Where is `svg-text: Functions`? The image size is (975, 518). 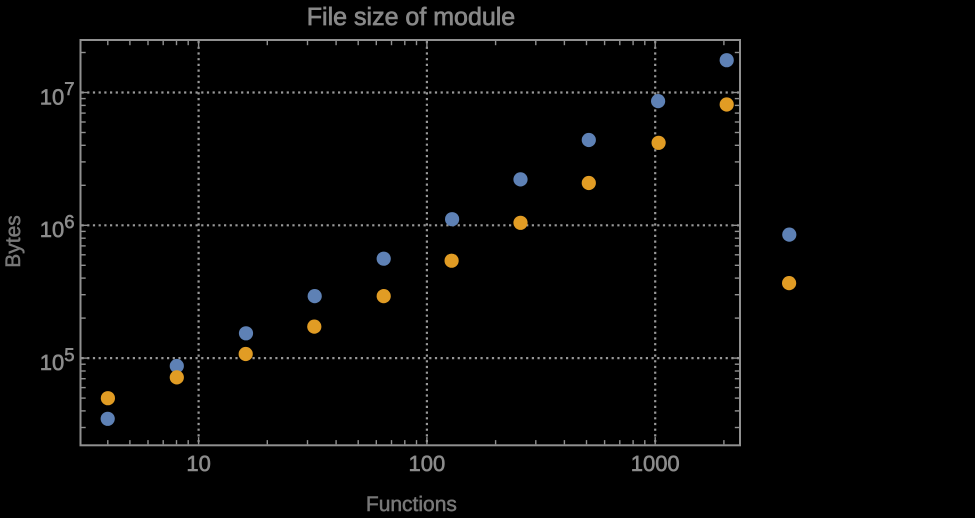 svg-text: Functions is located at coordinates (411, 503).